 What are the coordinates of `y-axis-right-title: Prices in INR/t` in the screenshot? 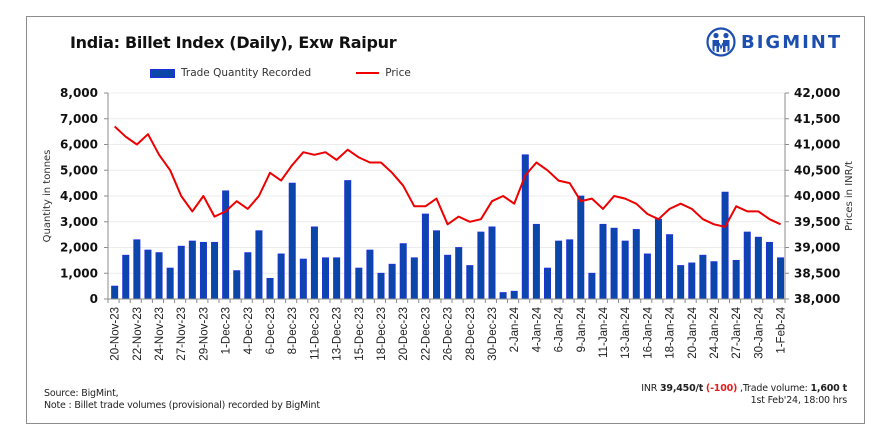 It's located at (849, 196).